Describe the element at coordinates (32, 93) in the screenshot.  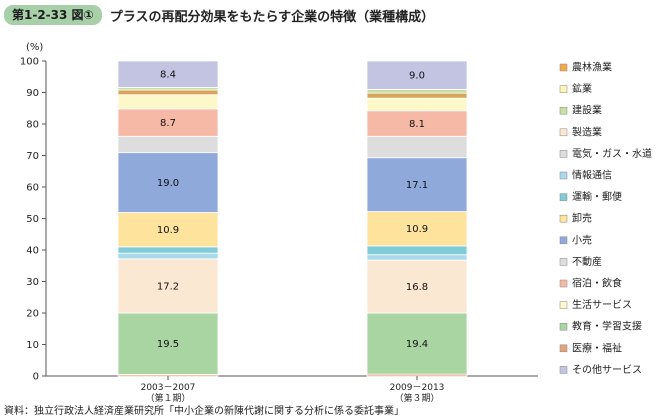
I see `y-tick-label: 90` at that location.